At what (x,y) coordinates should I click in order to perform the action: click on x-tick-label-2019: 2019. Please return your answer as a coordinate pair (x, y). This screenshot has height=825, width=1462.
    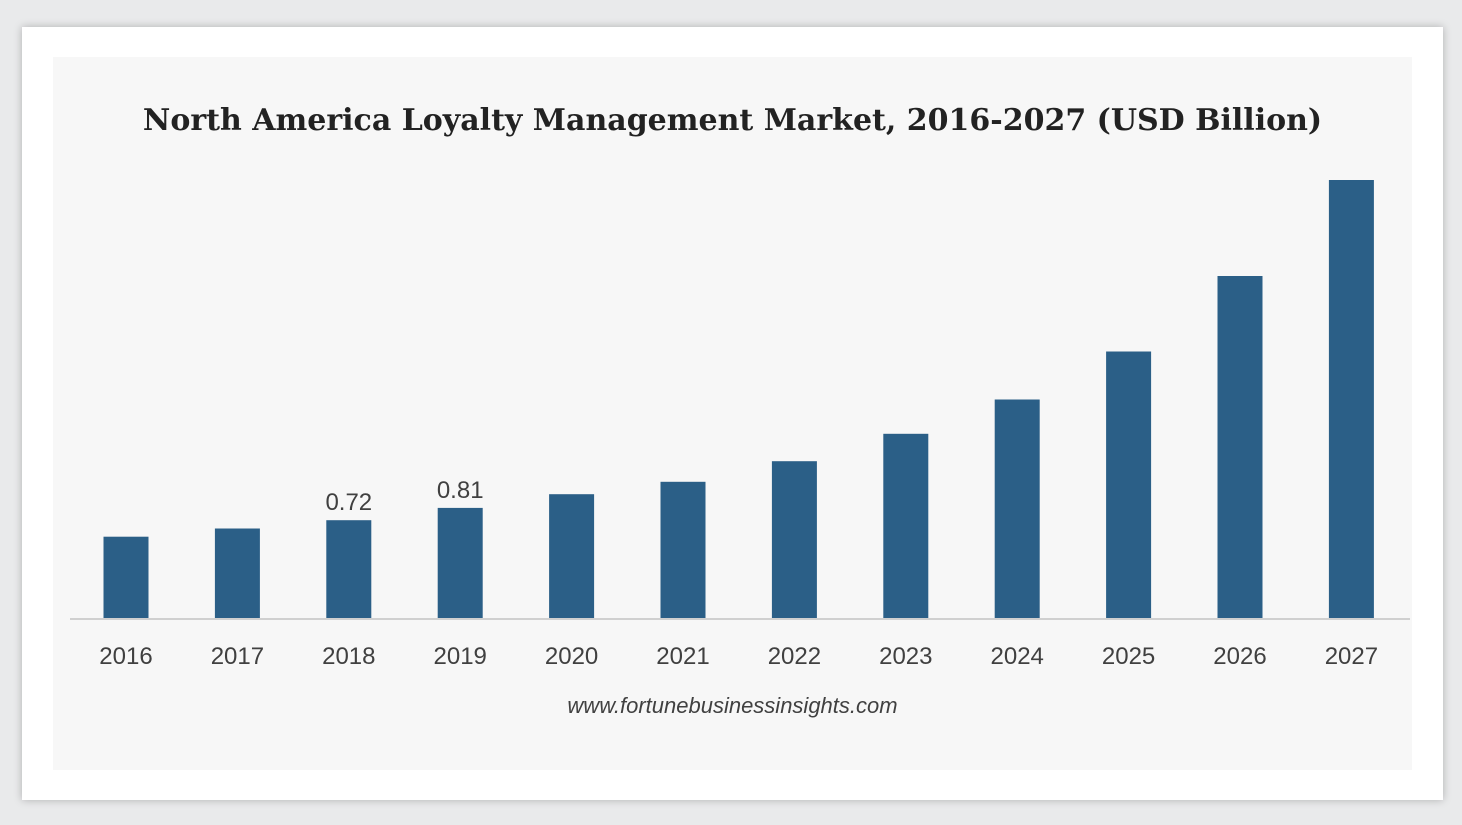
    Looking at the image, I should click on (460, 656).